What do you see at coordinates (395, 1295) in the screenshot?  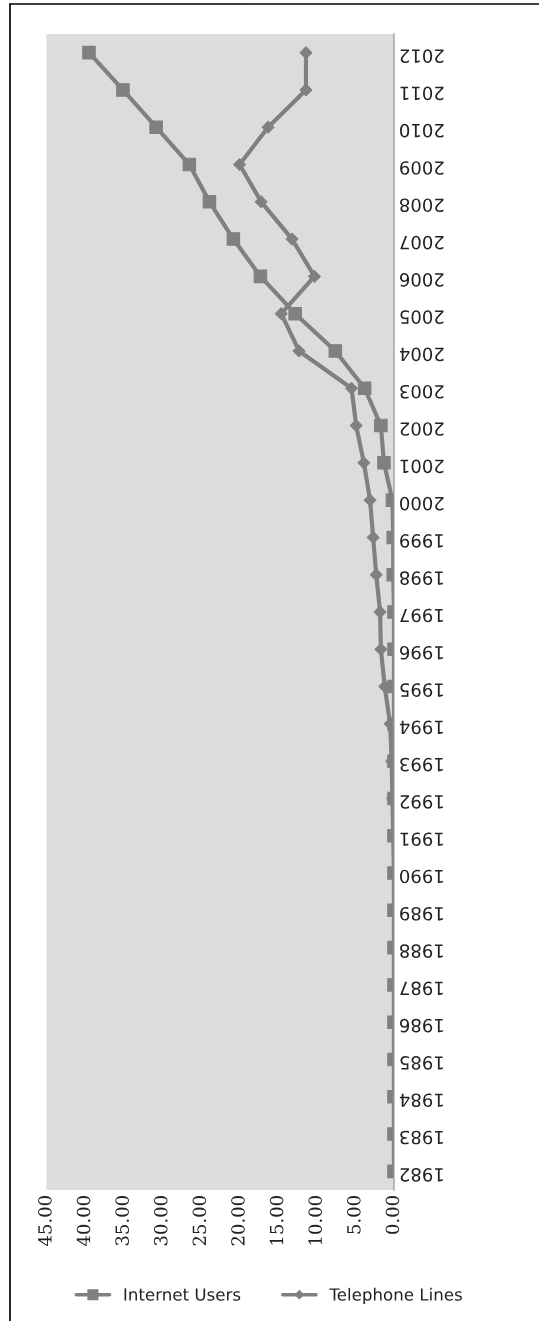 I see `legend-label: Telephone Lines` at bounding box center [395, 1295].